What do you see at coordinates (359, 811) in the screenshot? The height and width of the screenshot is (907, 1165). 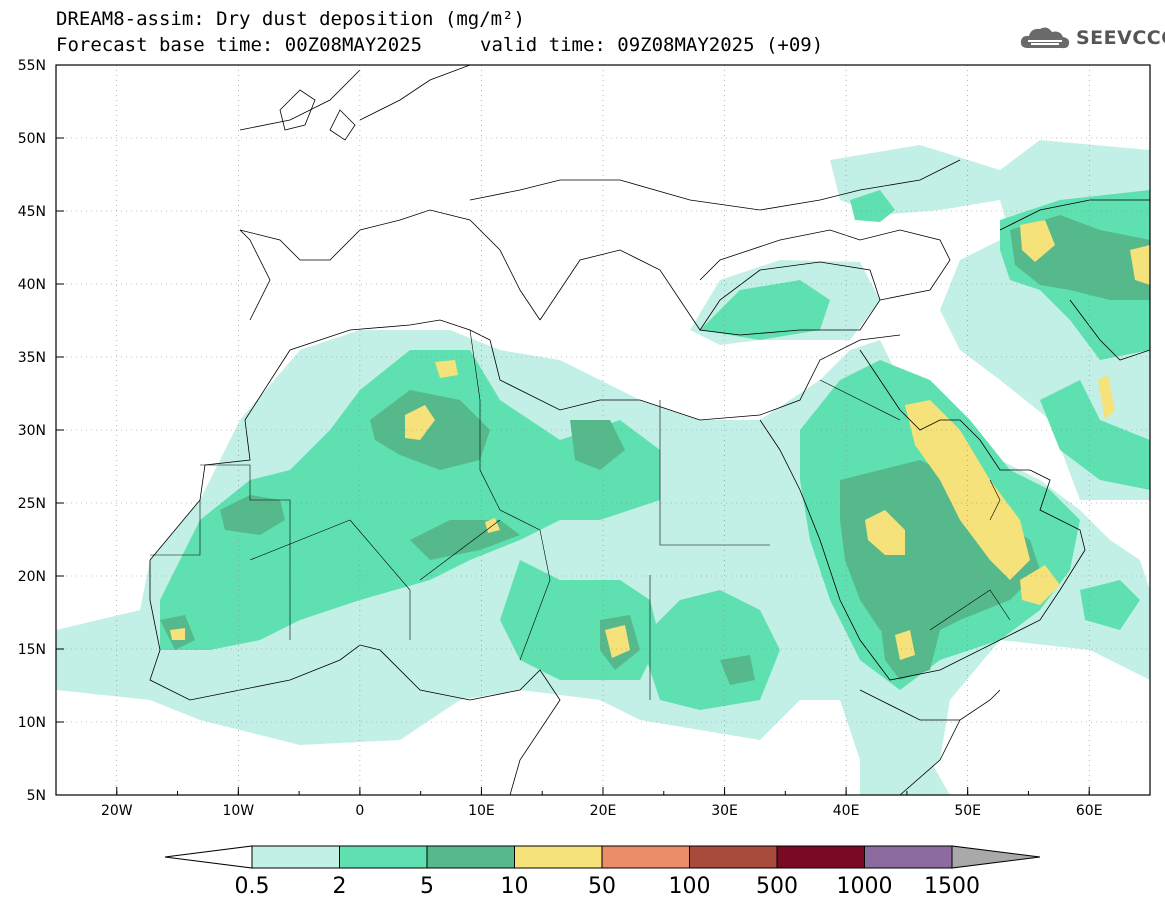 I see `lon-label: 0` at bounding box center [359, 811].